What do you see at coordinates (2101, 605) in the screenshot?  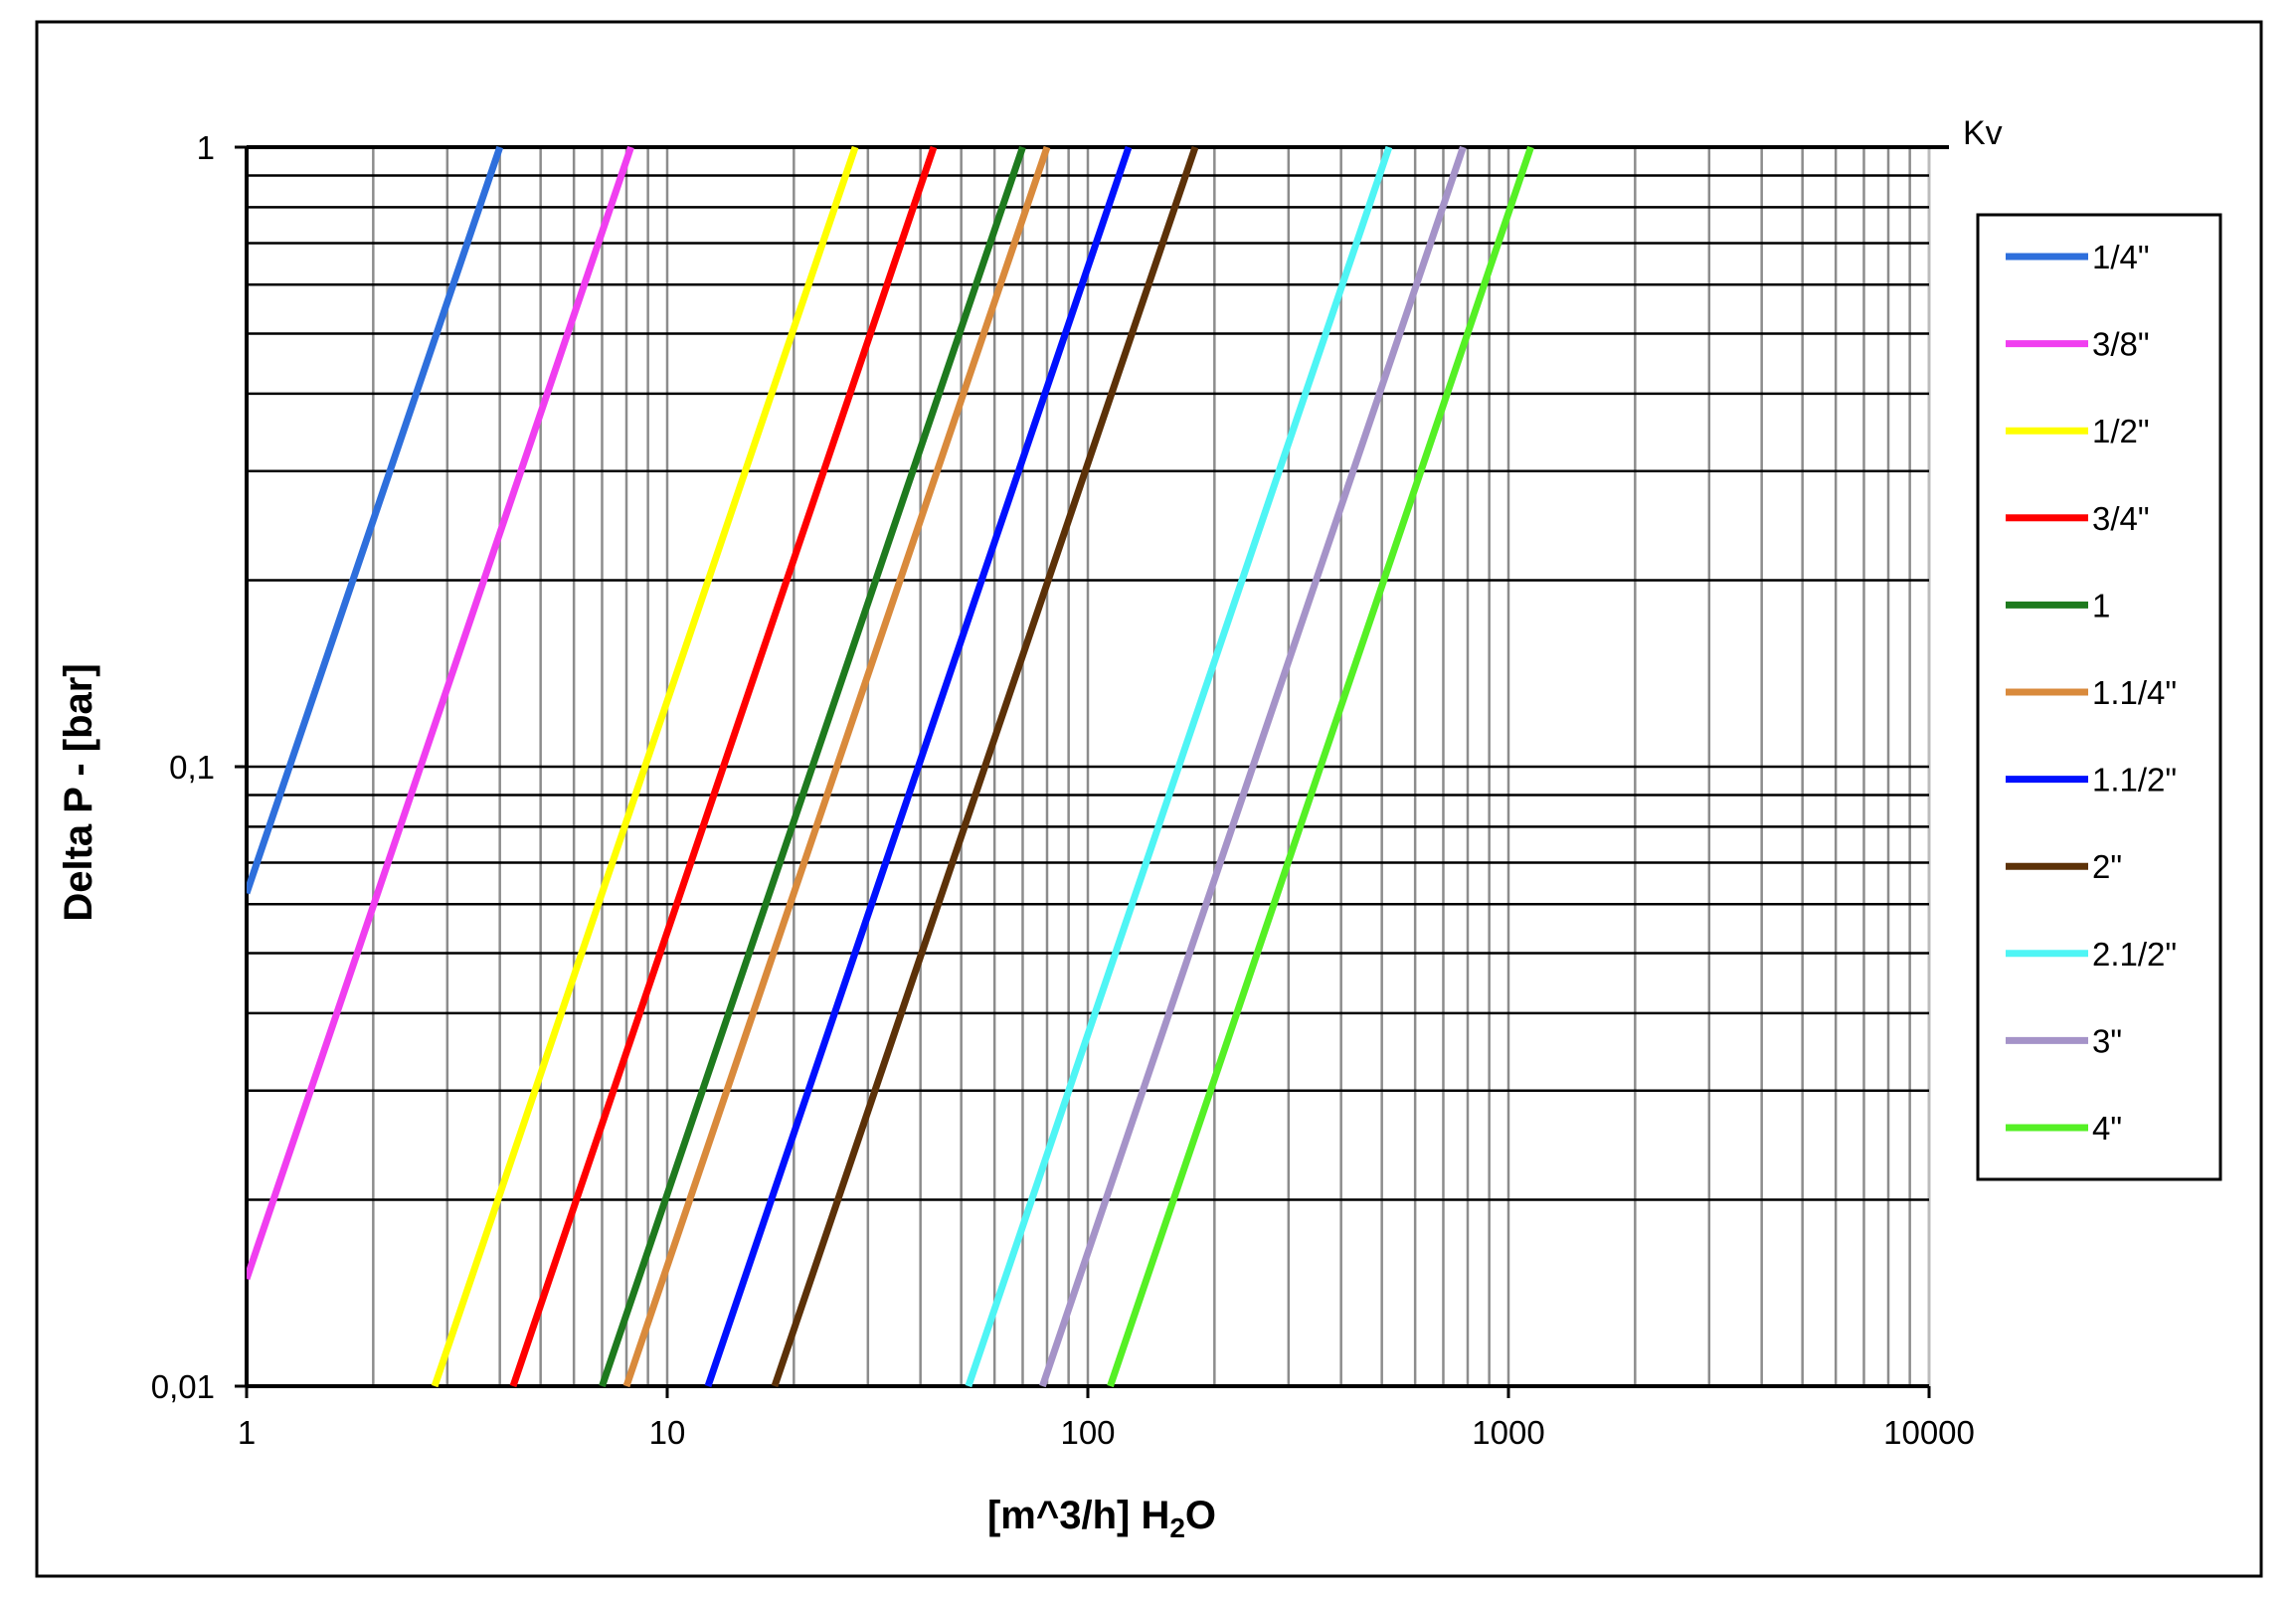 I see `legend-label: 1` at bounding box center [2101, 605].